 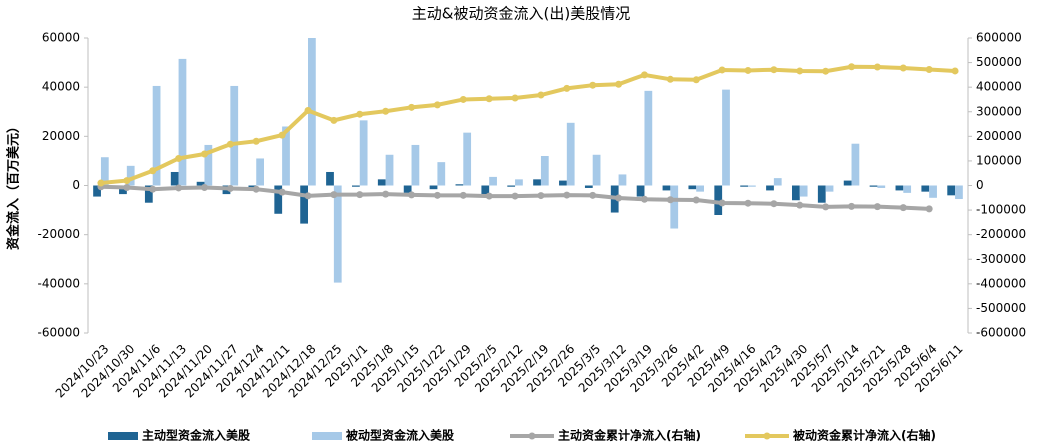 I want to click on y2-tick-label: -500000, so click(x=1001, y=308).